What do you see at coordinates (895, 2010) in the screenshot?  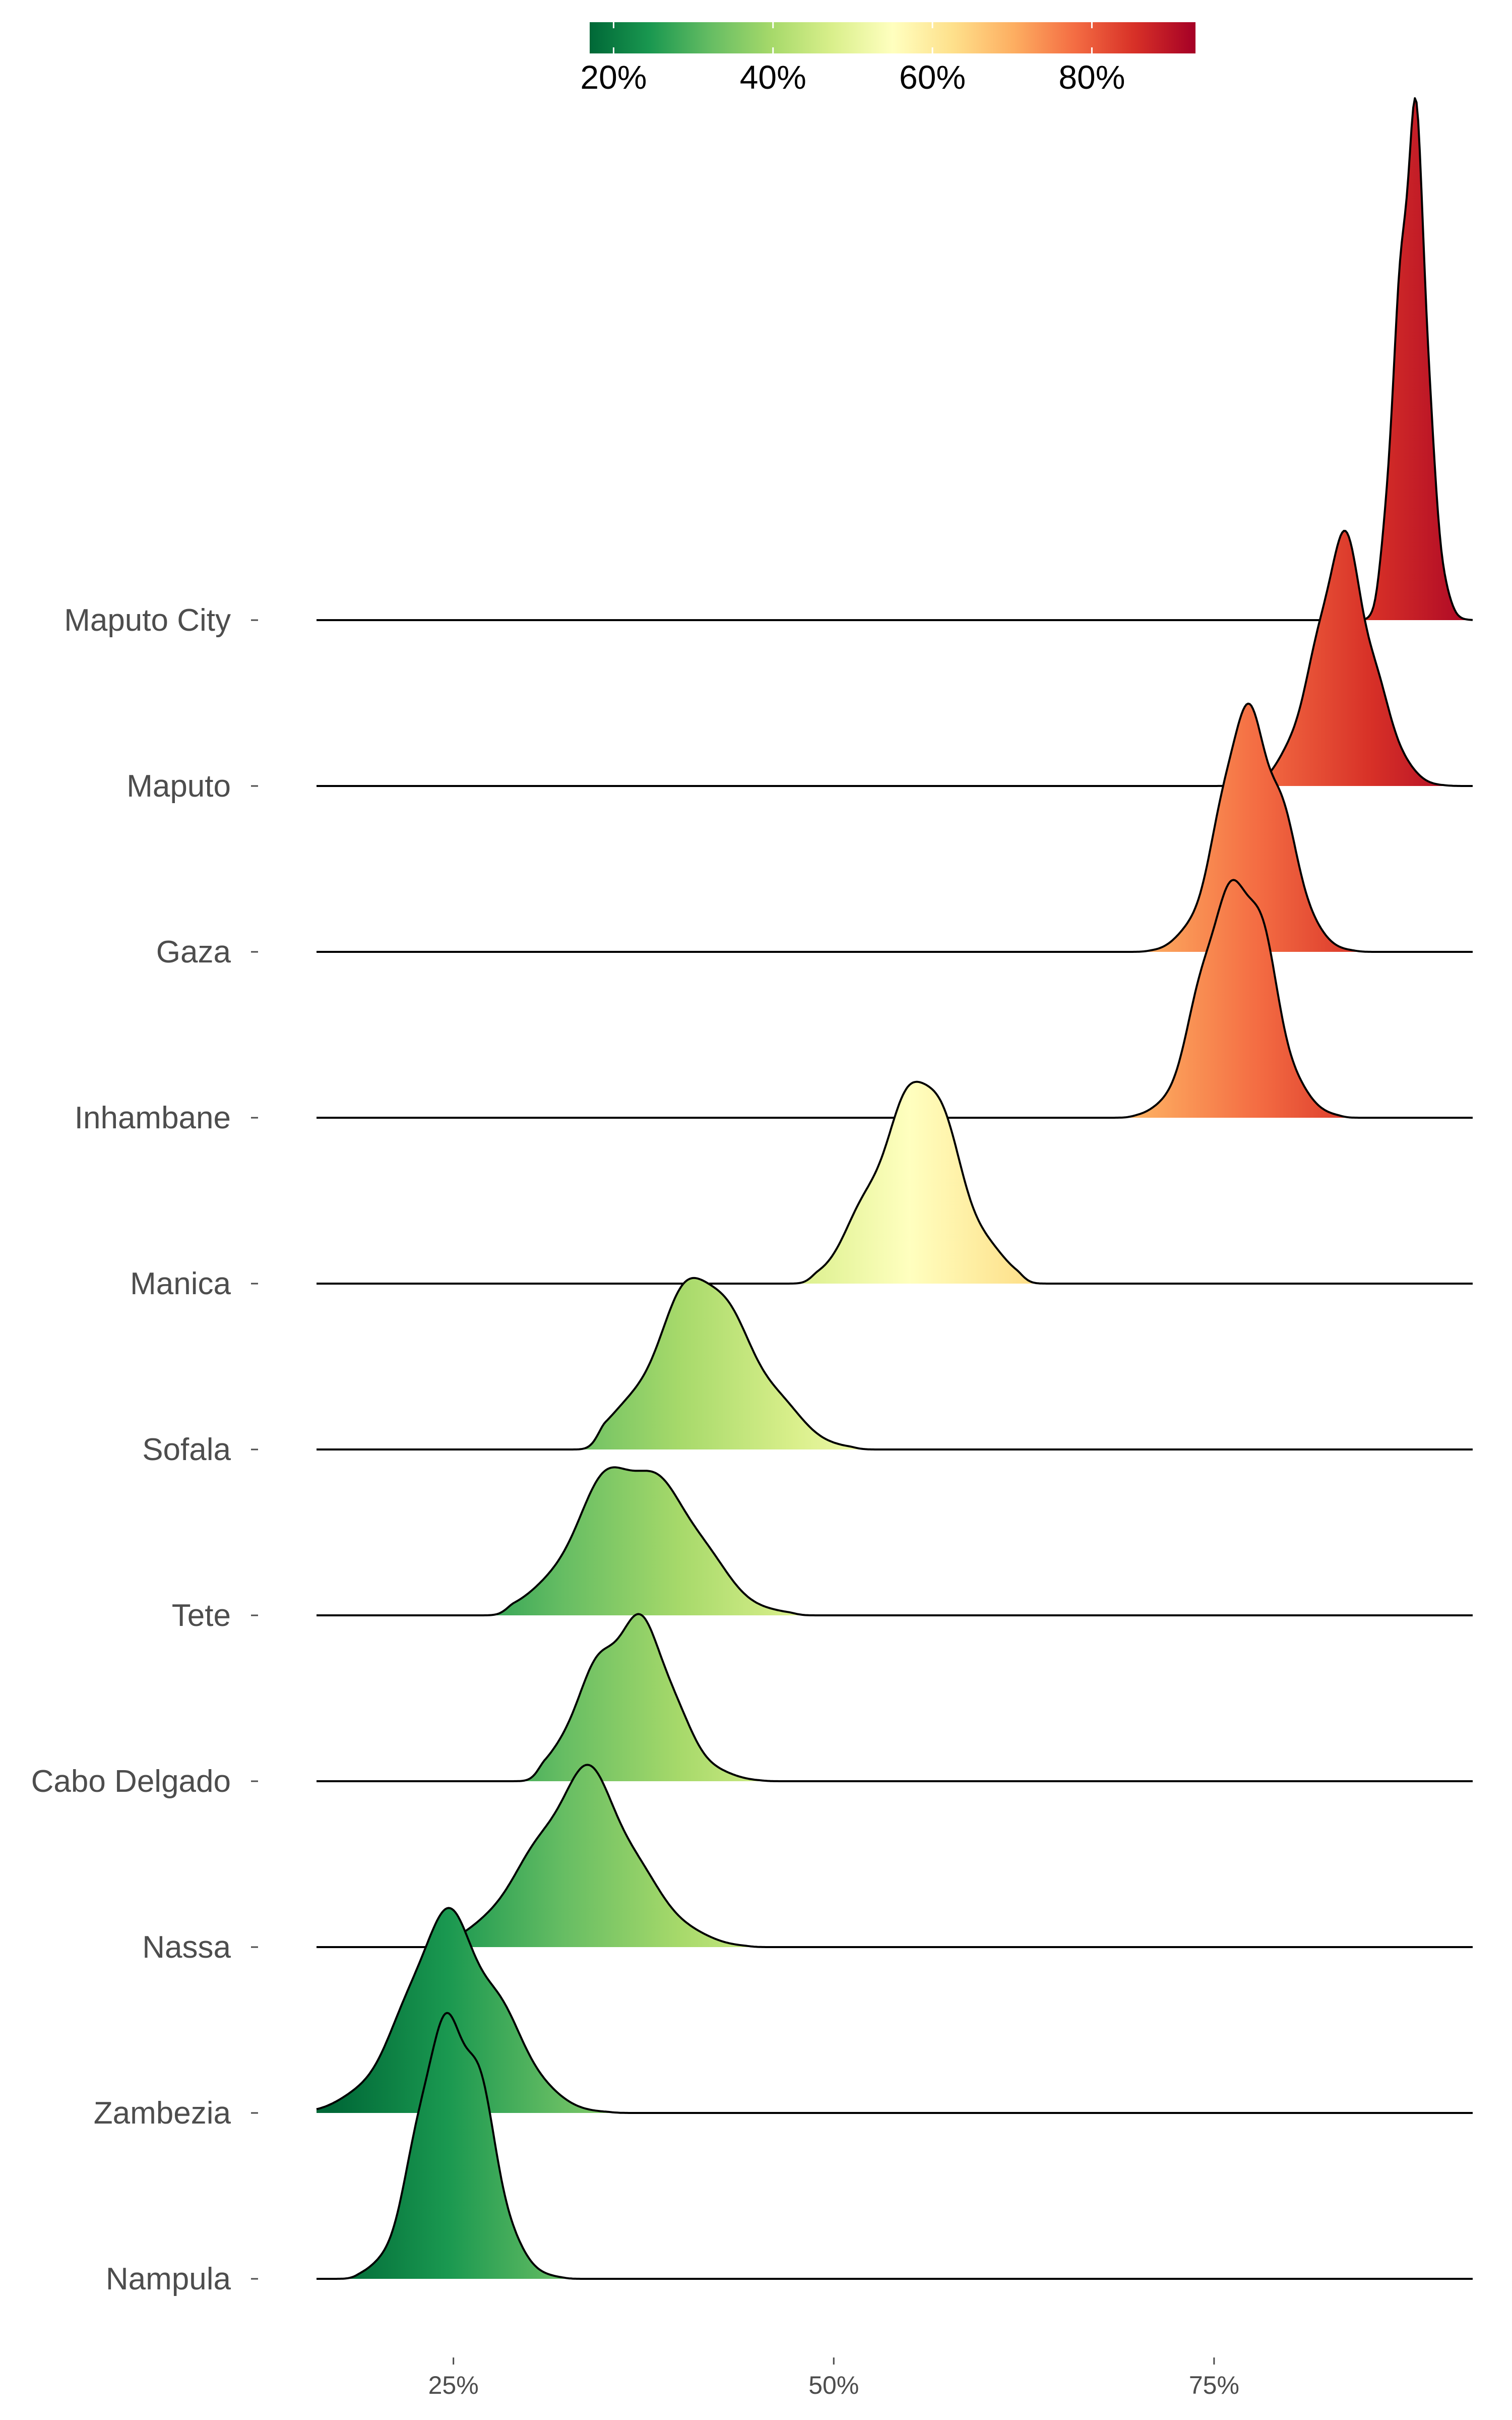 I see `ridge-line-zambezia` at bounding box center [895, 2010].